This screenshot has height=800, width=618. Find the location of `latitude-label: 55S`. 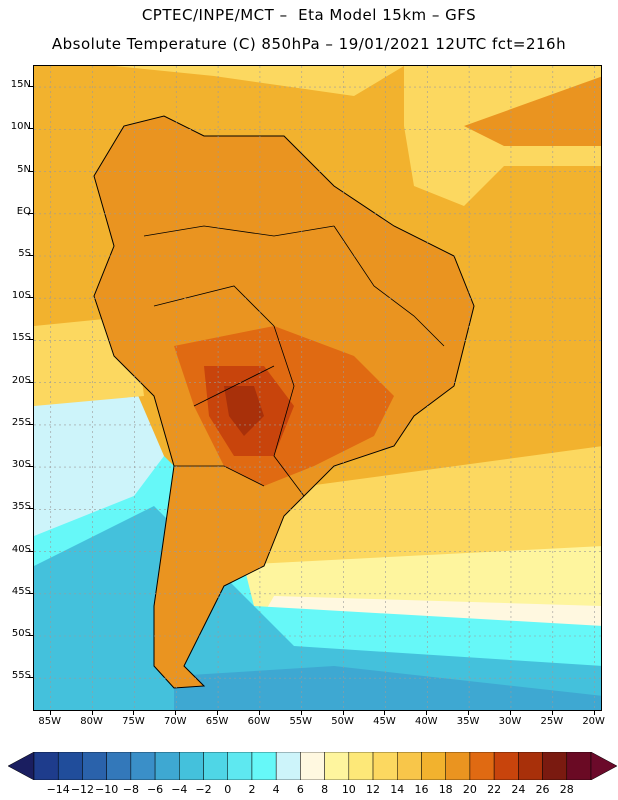

latitude-label: 55S is located at coordinates (21, 676).